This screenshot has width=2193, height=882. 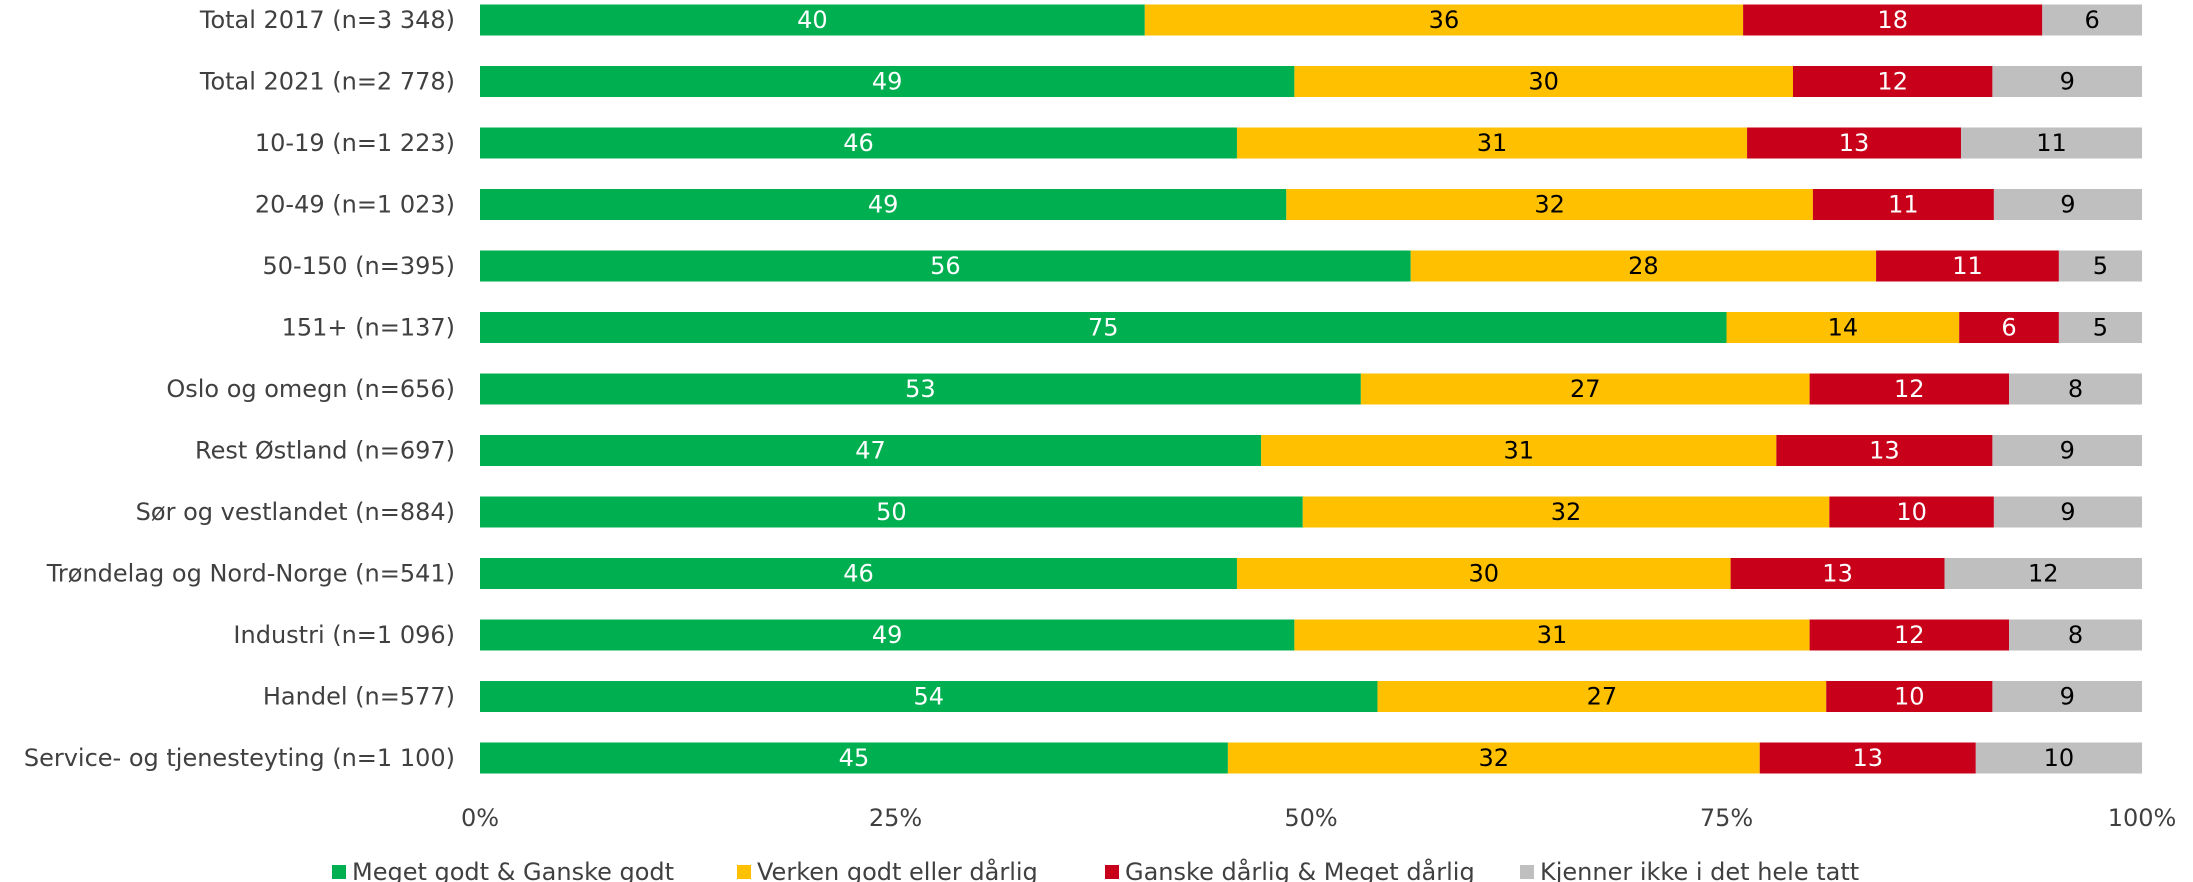 I want to click on data-label: 11, so click(x=1903, y=205).